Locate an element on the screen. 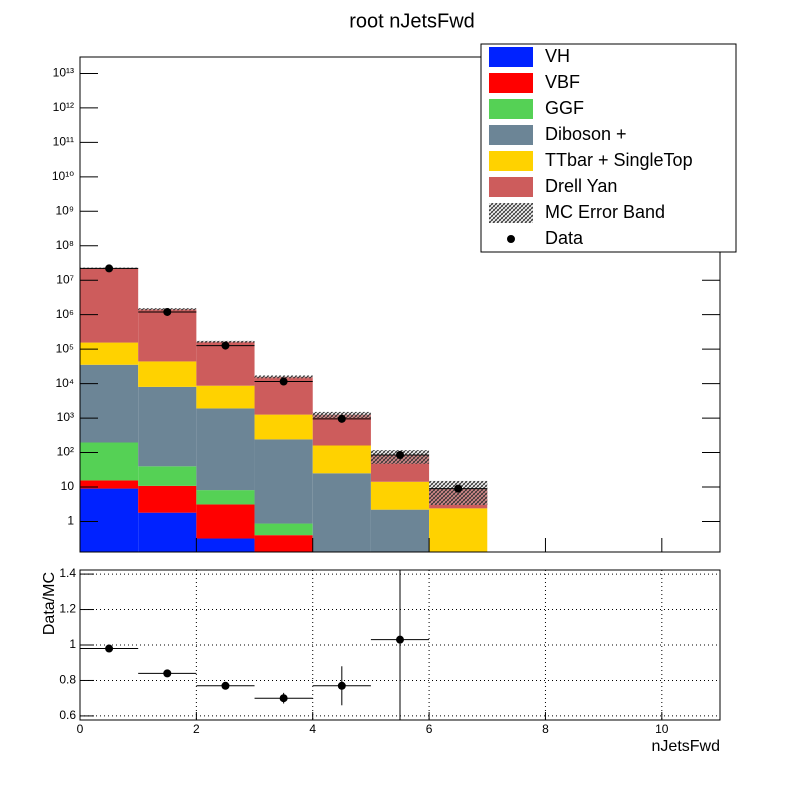 The image size is (800, 800). y-axis-label: Data/MC is located at coordinates (49, 603).